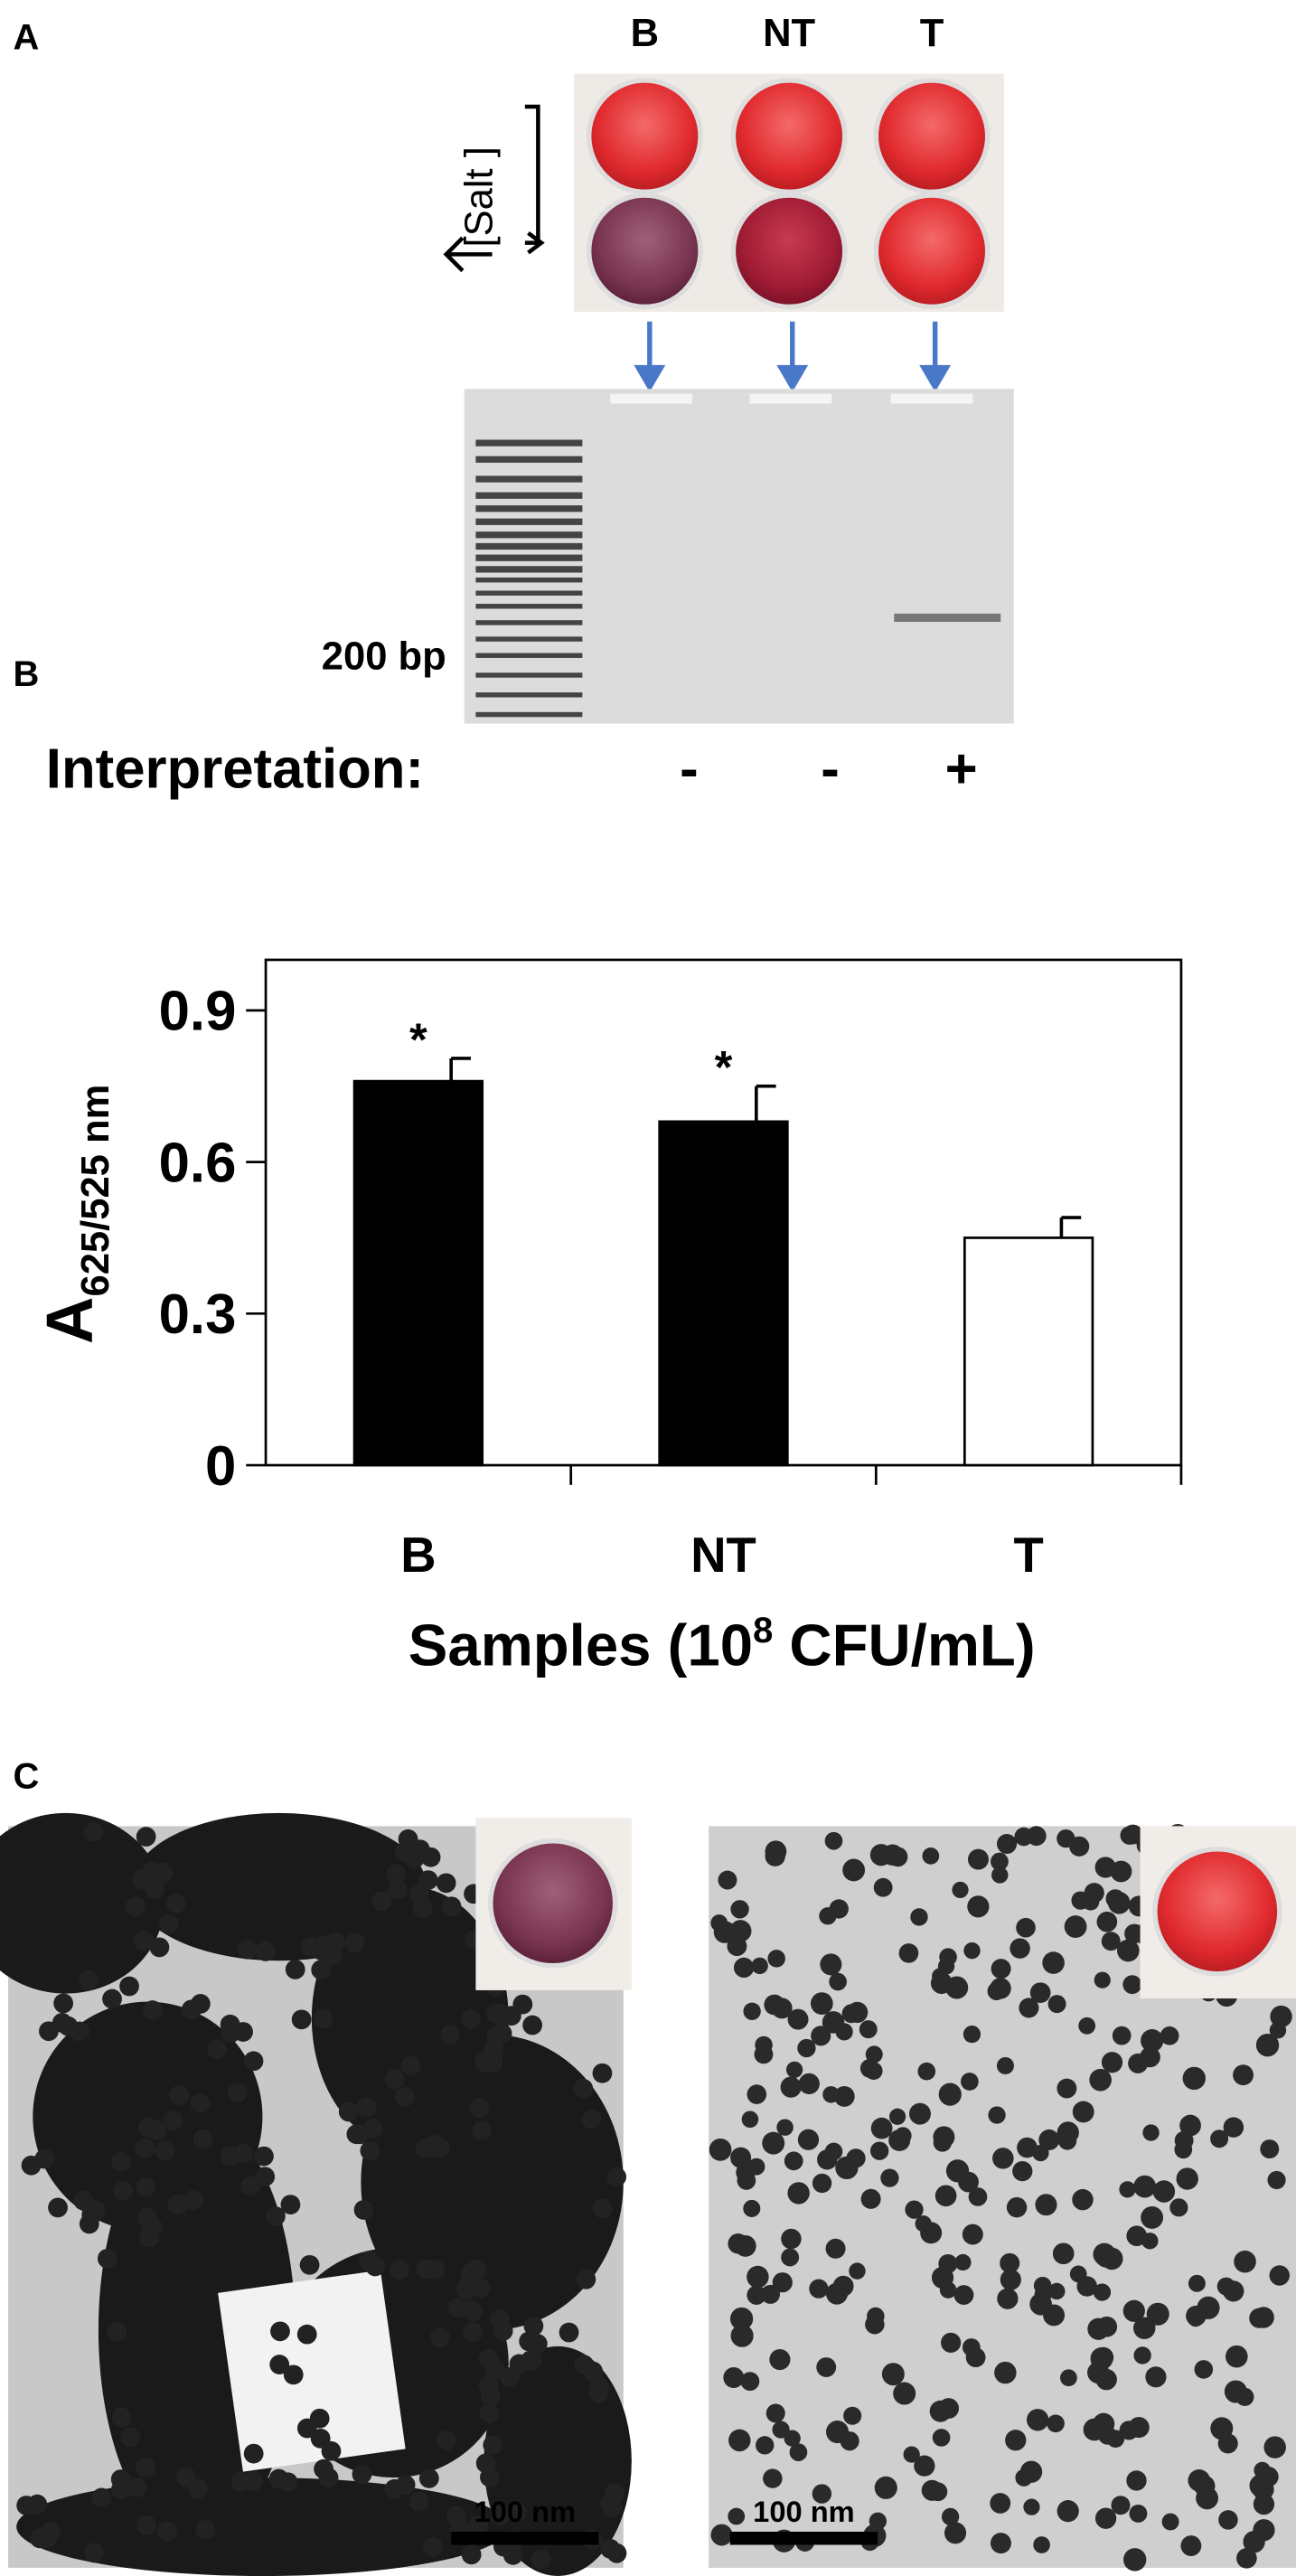 This screenshot has width=1296, height=2576. Describe the element at coordinates (70, 1320) in the screenshot. I see `y-axis-label-main: A` at that location.